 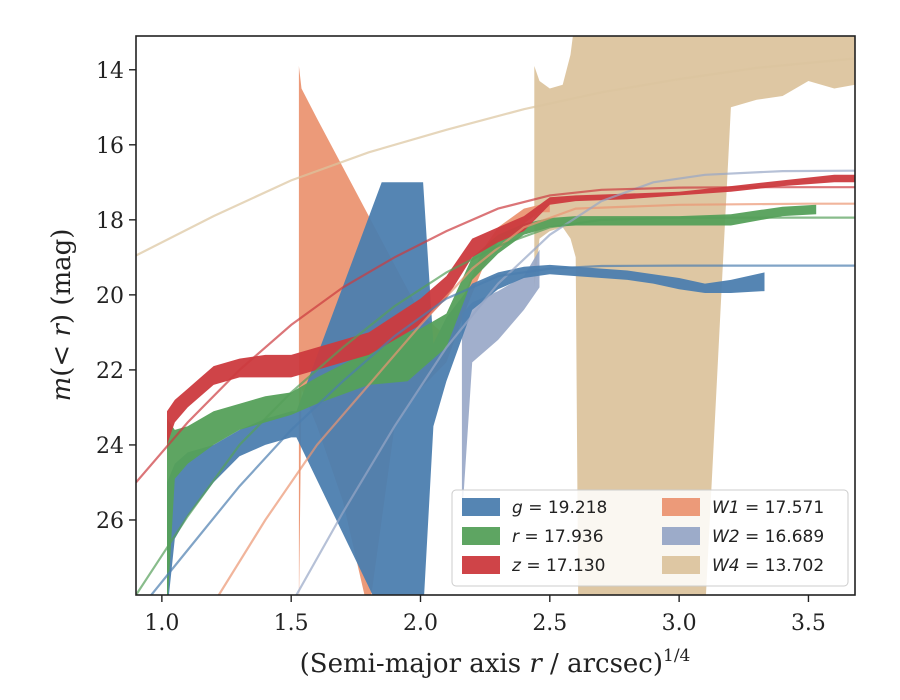 What do you see at coordinates (110, 446) in the screenshot?
I see `y-tick-label: 24` at bounding box center [110, 446].